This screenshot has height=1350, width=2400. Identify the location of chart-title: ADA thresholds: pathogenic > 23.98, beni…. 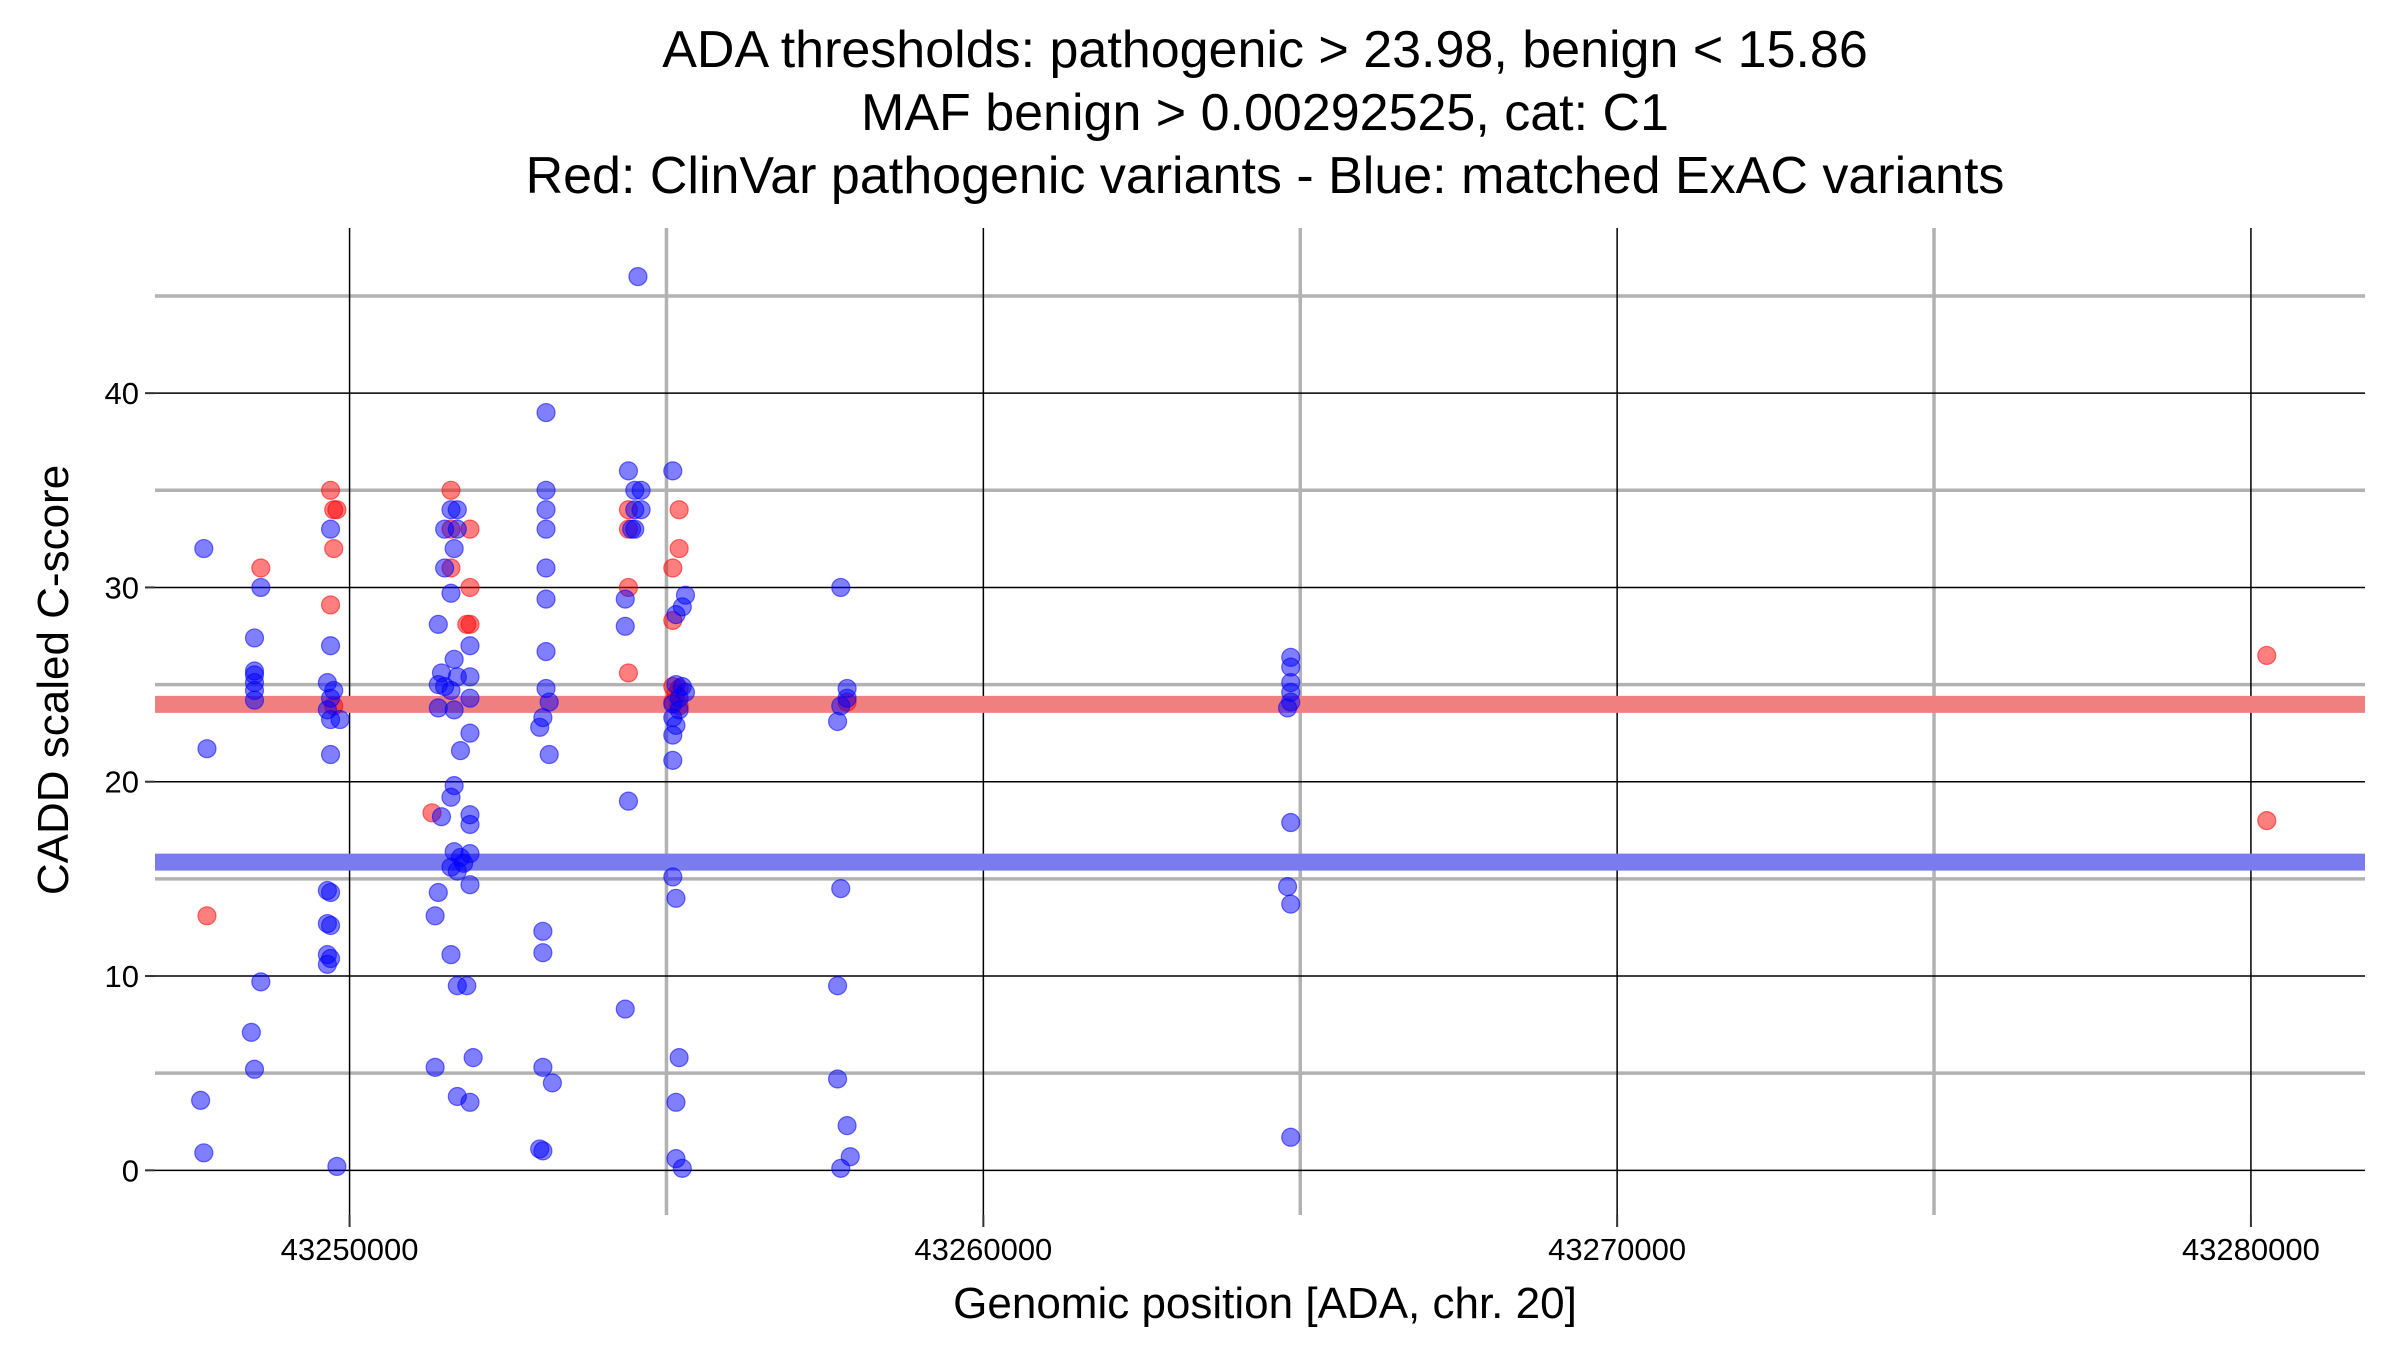
(1265, 113).